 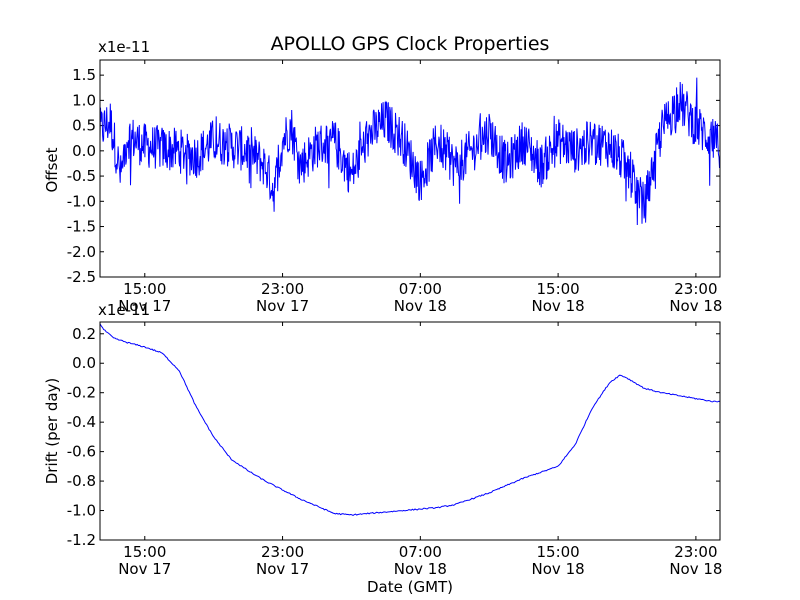 I want to click on chart-title: APOLLO GPS Clock Properties, so click(x=410, y=44).